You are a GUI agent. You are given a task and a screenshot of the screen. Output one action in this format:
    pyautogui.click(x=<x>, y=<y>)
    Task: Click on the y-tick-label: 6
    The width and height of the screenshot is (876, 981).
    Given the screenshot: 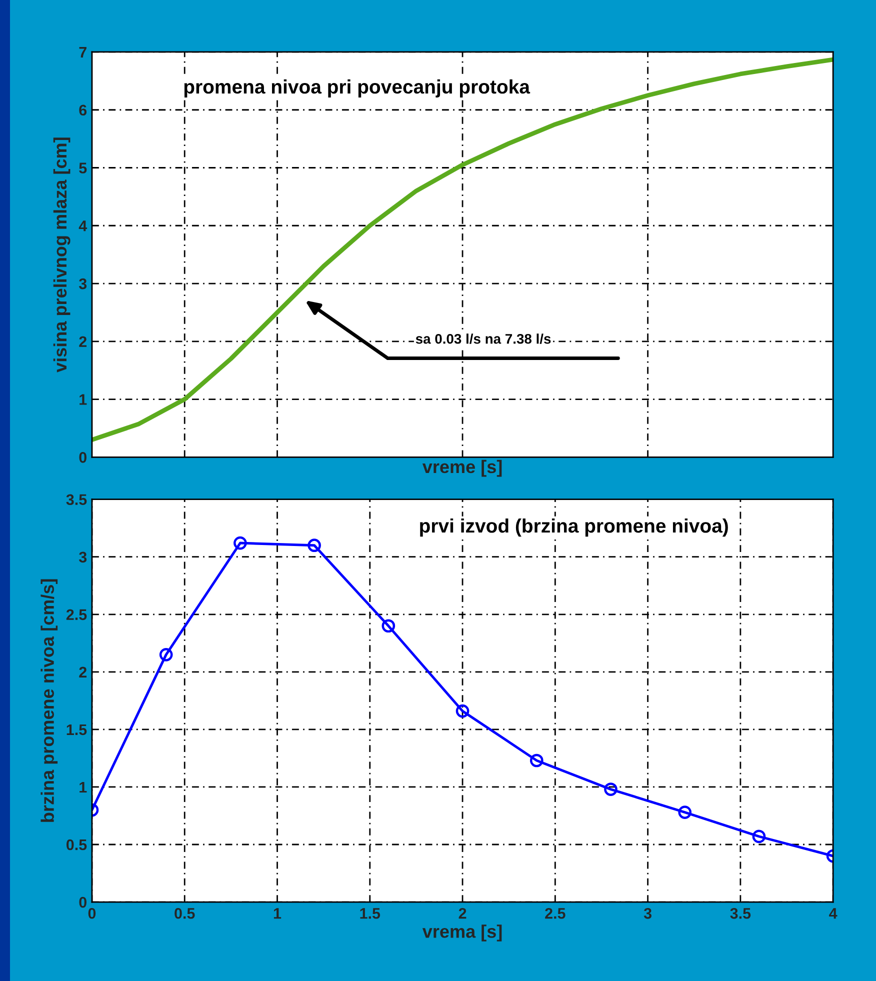 What is the action you would take?
    pyautogui.click(x=83, y=110)
    